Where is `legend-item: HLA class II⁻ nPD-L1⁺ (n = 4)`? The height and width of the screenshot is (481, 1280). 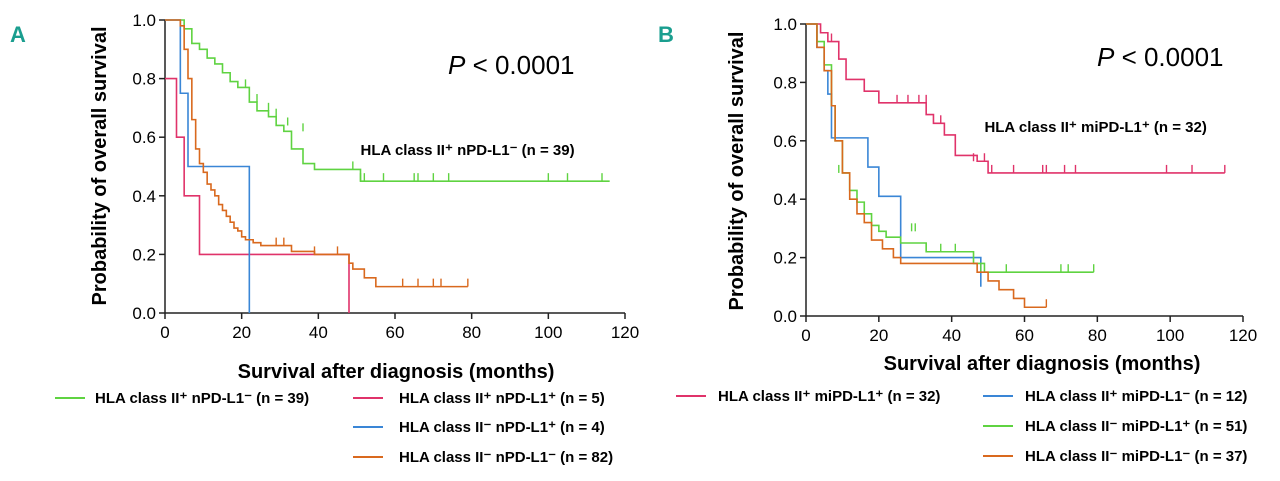 legend-item: HLA class II⁻ nPD-L1⁺ (n = 4) is located at coordinates (479, 427).